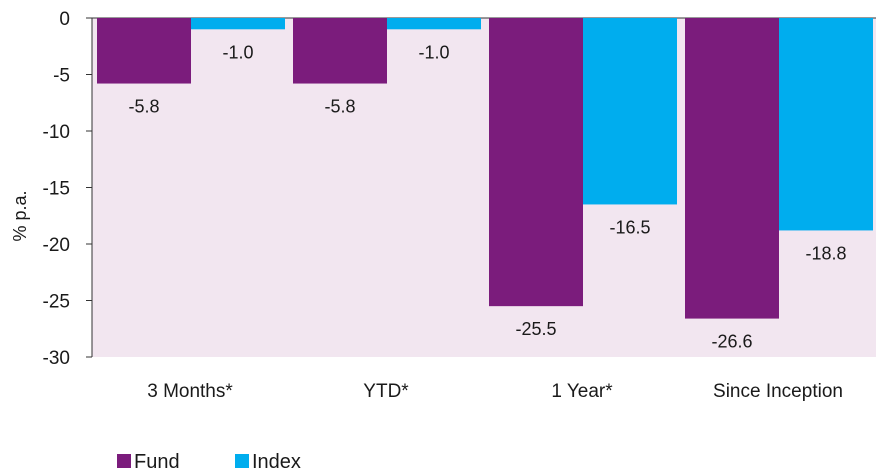  I want to click on y-ticks: 0 -5 -10 -15 -20 -25 -30, so click(67, 189).